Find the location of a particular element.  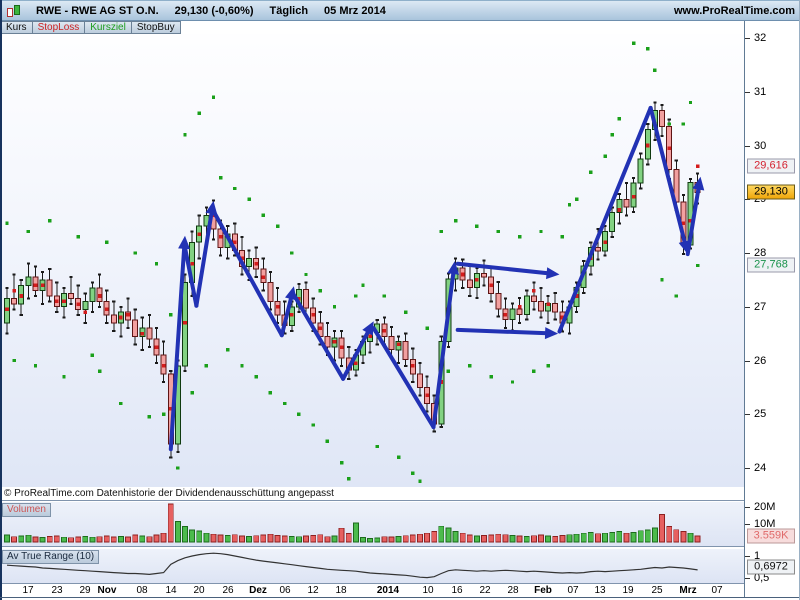

window-border-bottom is located at coordinates (400, 597).